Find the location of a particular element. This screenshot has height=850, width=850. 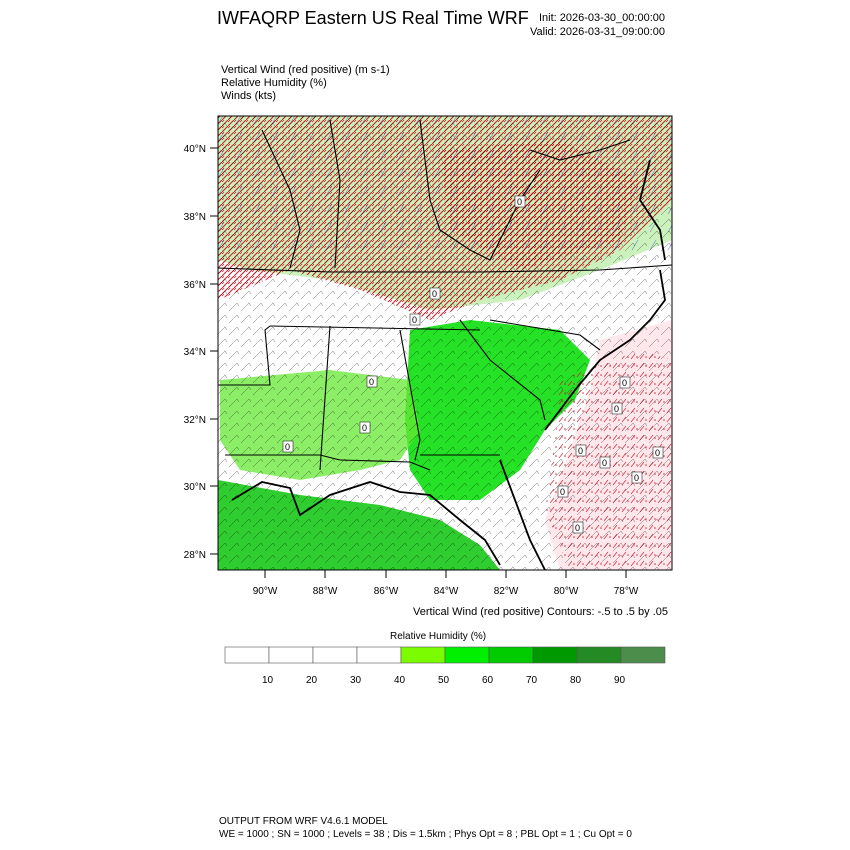

colorbar-tick-label: 10 is located at coordinates (268, 680).